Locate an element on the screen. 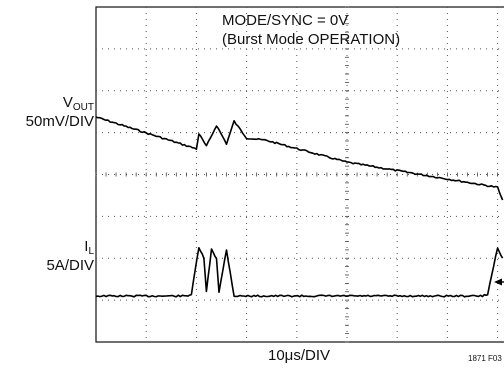  ground-marker-arrow is located at coordinates (498, 282).